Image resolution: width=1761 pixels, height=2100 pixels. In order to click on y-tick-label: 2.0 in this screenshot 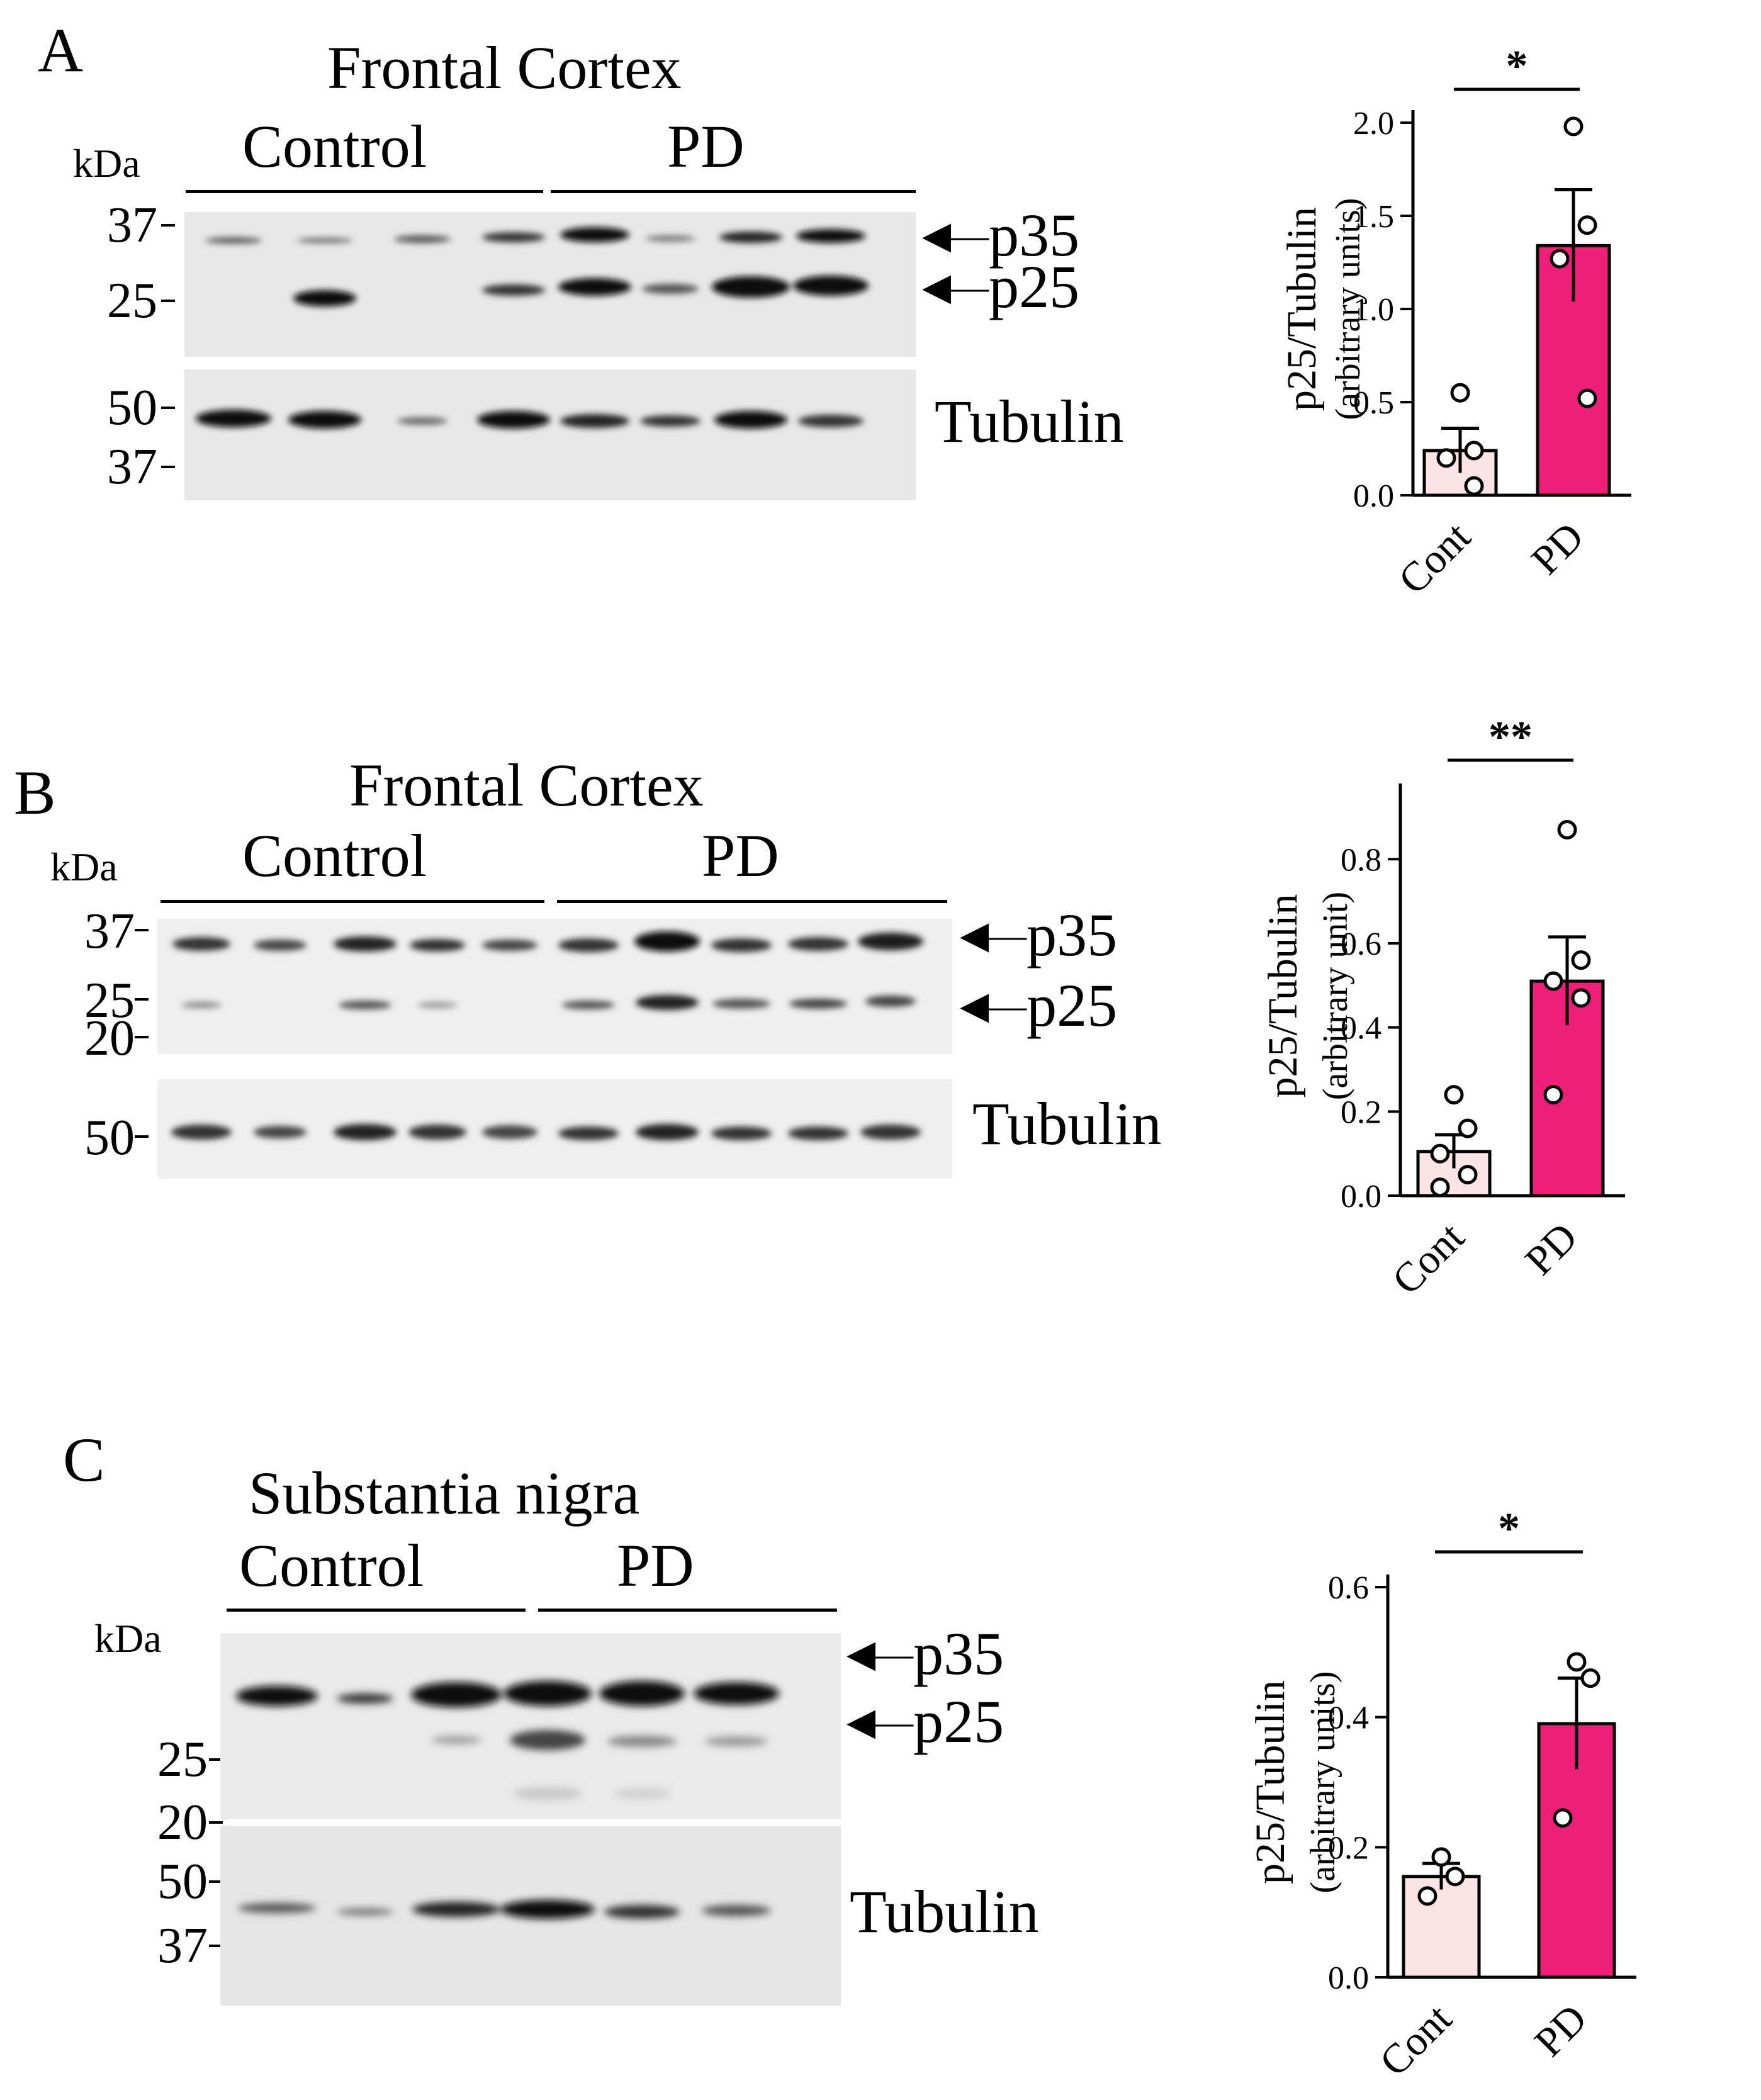, I will do `click(1374, 124)`.